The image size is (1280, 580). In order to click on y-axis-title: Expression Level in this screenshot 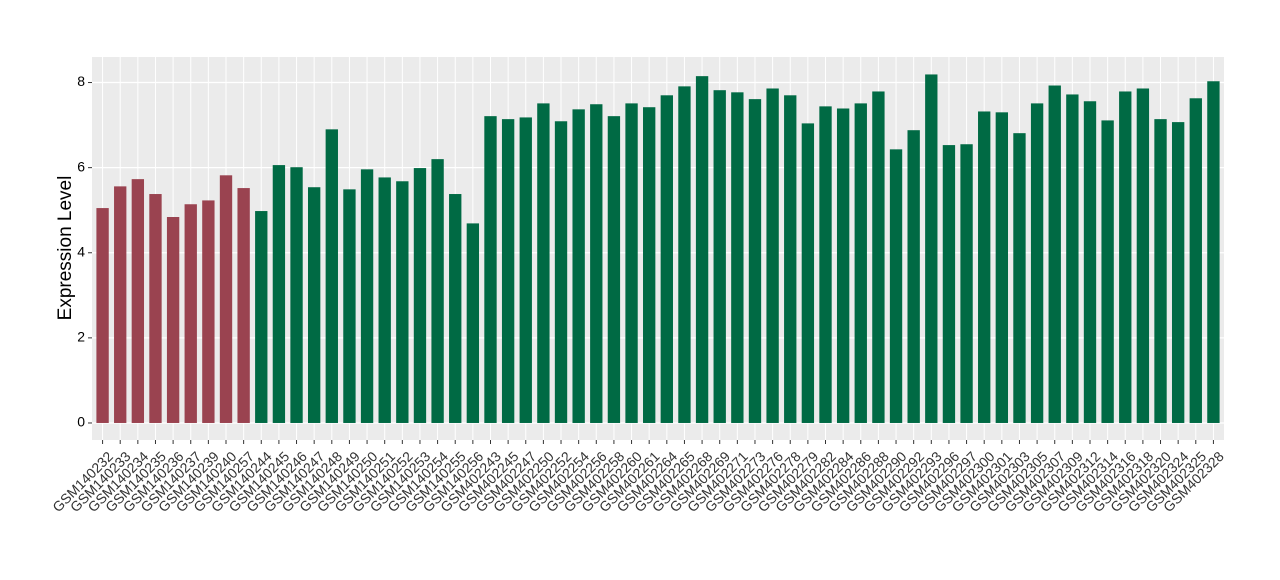, I will do `click(65, 248)`.